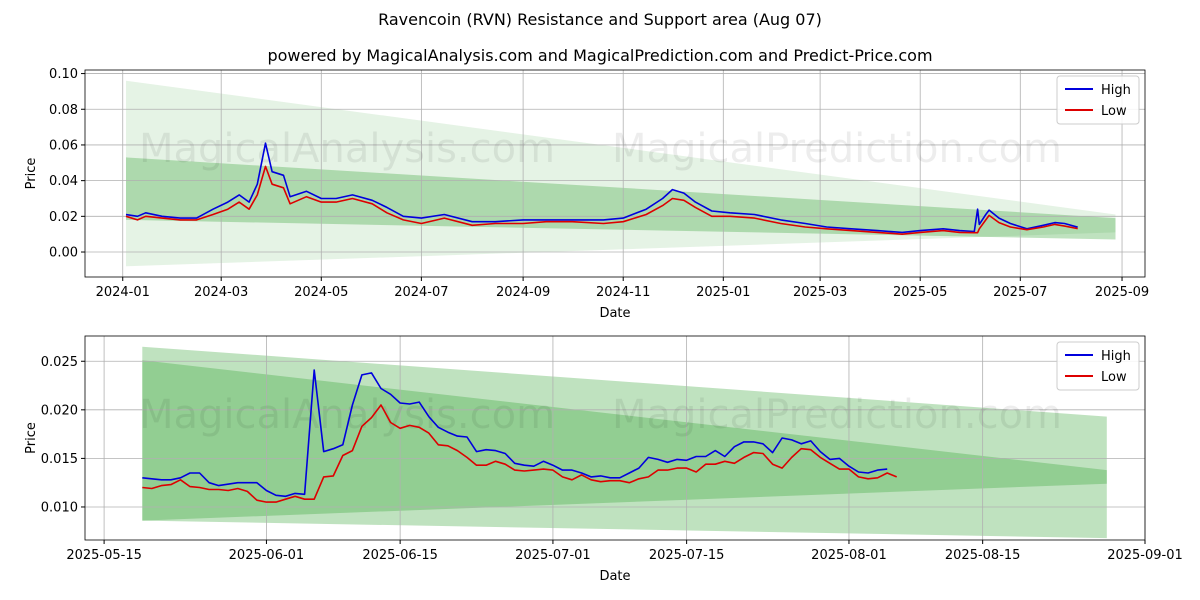 The image size is (1200, 600). I want to click on x-tick-label: 2024-11, so click(623, 292).